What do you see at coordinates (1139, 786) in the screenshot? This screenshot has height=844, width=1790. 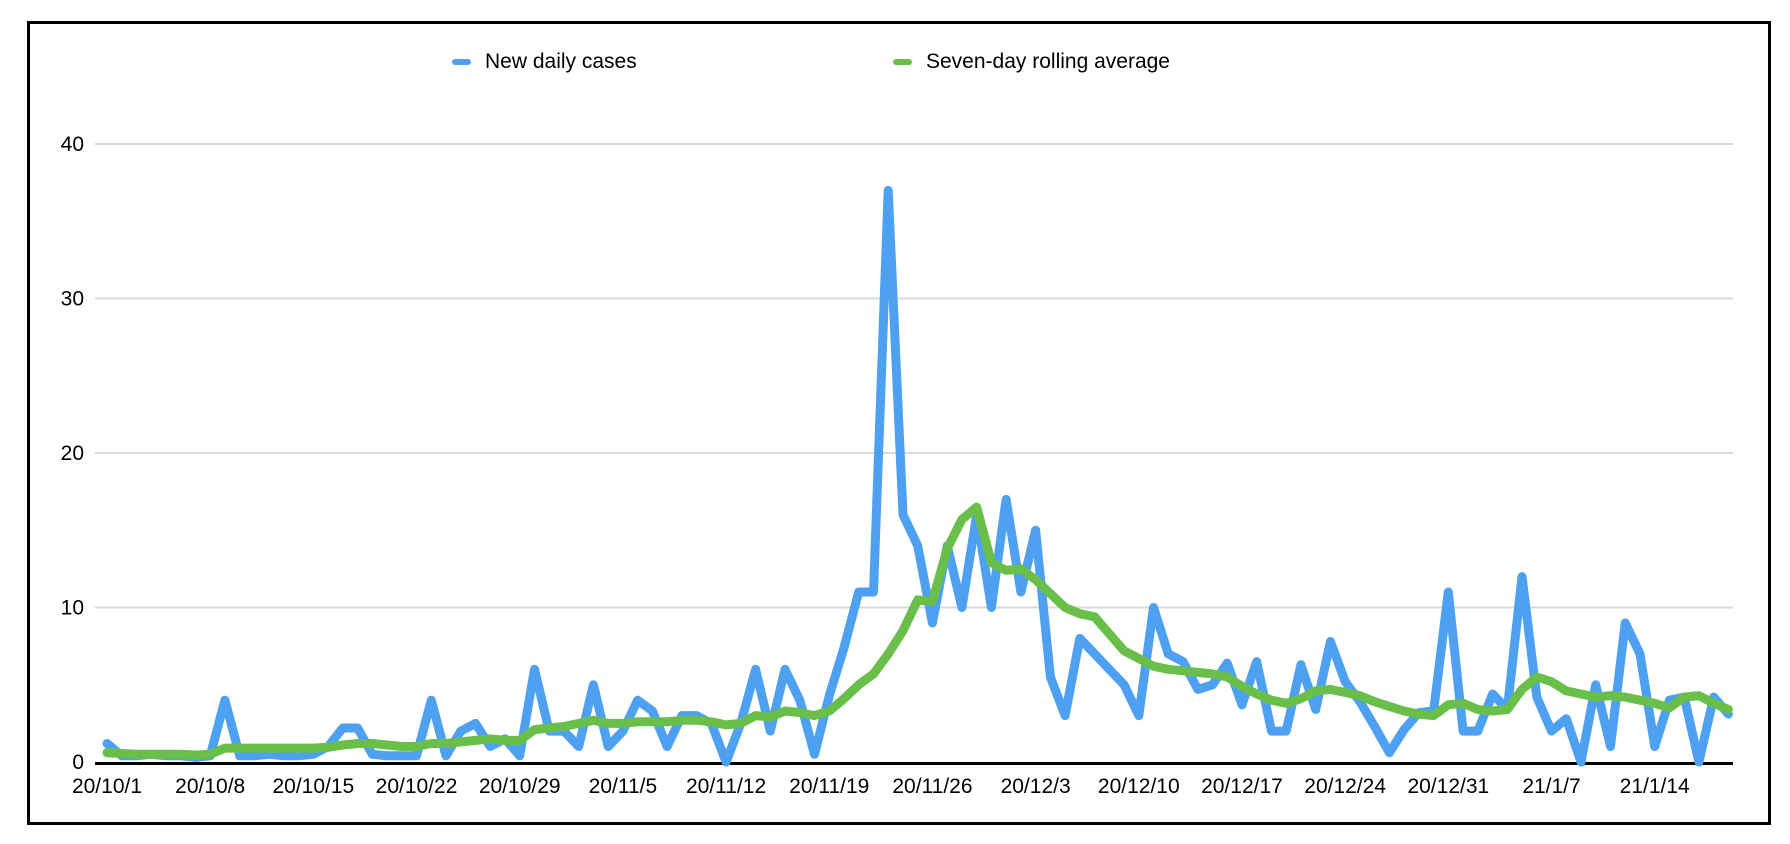 I see `x-tick-label: 20/12/10` at bounding box center [1139, 786].